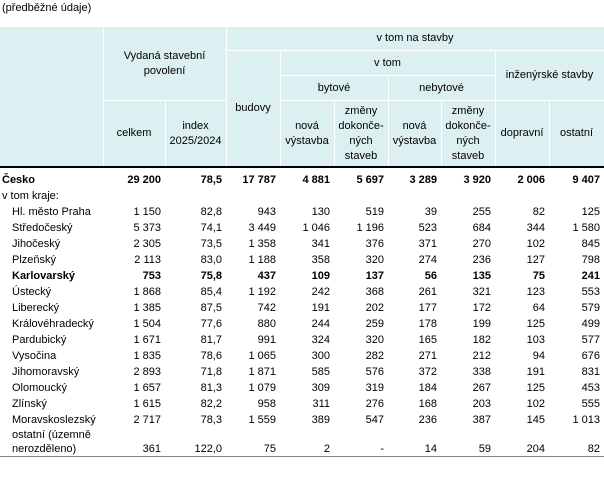  What do you see at coordinates (211, 420) in the screenshot?
I see `cell: 78,3` at bounding box center [211, 420].